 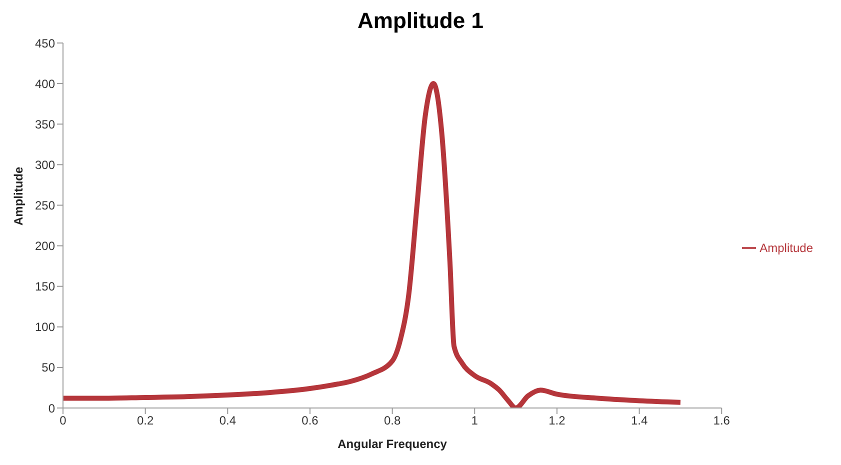 What do you see at coordinates (45, 83) in the screenshot?
I see `y-tick-label: 400` at bounding box center [45, 83].